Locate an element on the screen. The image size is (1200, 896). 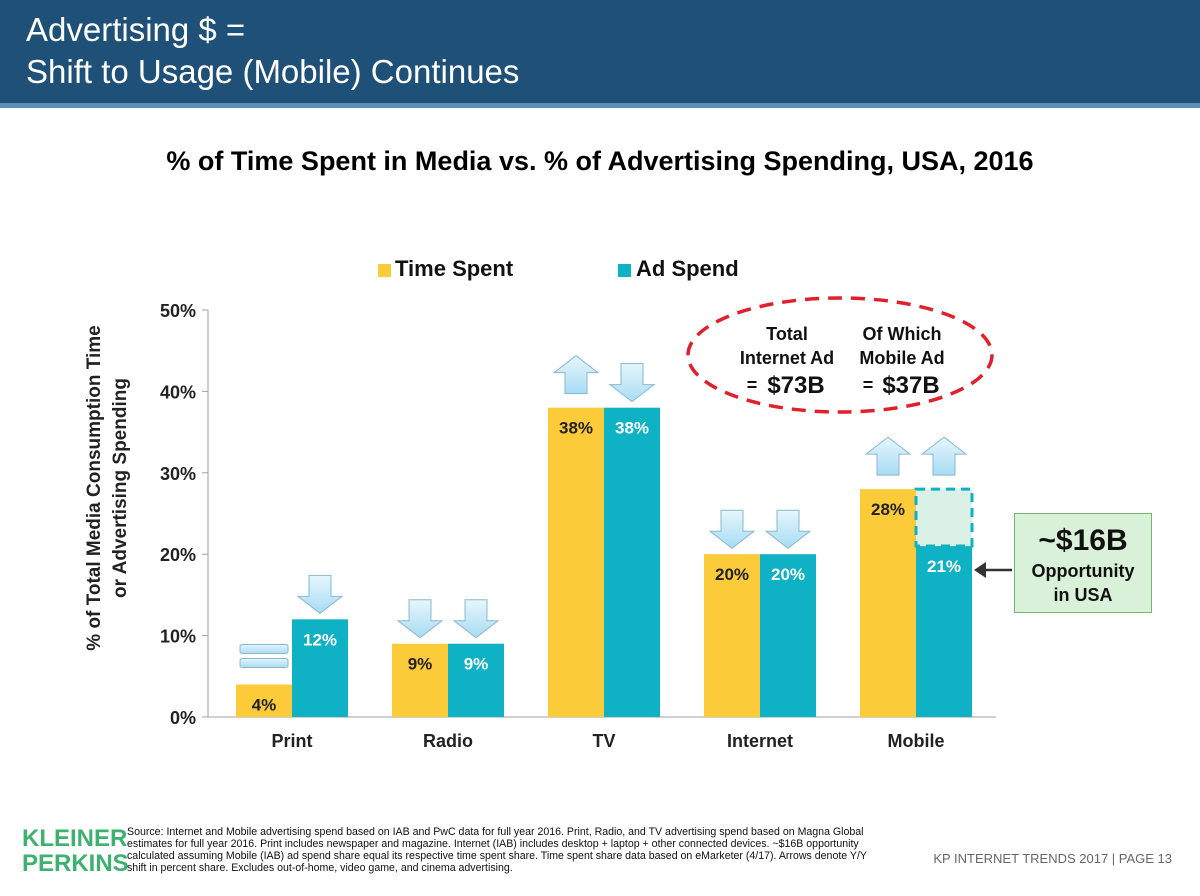
bar-ad-spend-radio is located at coordinates (476, 680).